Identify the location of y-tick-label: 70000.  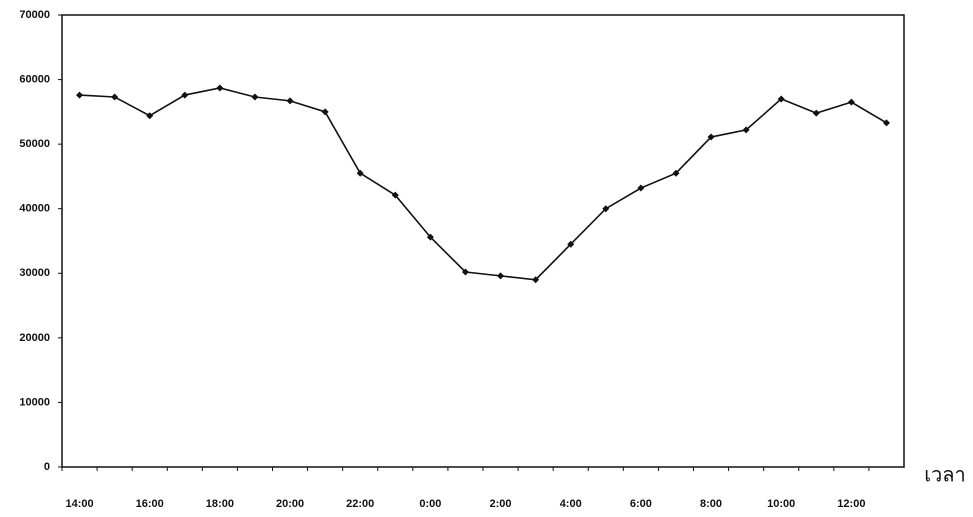
(34, 15).